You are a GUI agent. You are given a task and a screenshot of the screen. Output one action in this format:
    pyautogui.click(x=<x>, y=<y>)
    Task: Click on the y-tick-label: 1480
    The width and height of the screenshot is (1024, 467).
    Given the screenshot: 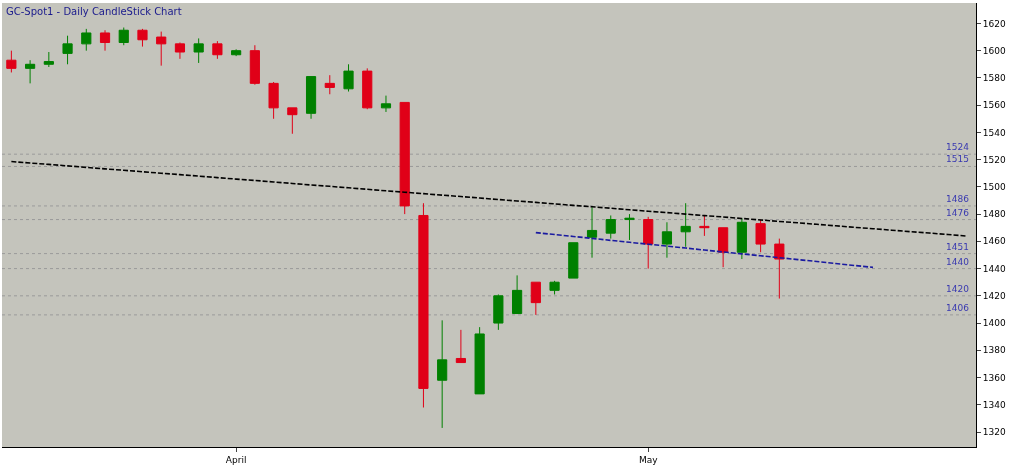 What is the action you would take?
    pyautogui.click(x=994, y=214)
    